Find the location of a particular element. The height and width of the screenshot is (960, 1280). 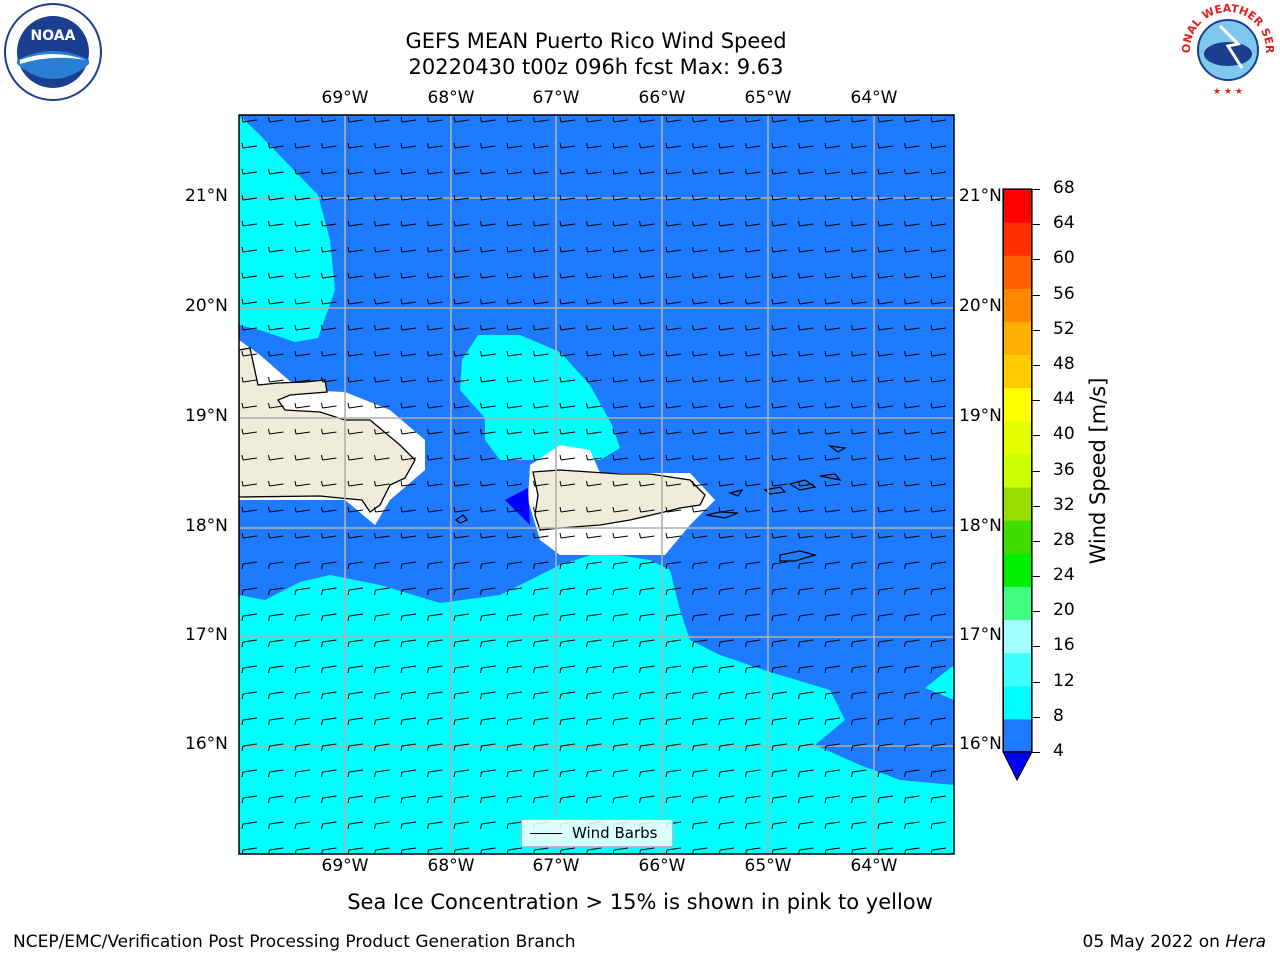

noaa-logo: NOAA is located at coordinates (53, 52).